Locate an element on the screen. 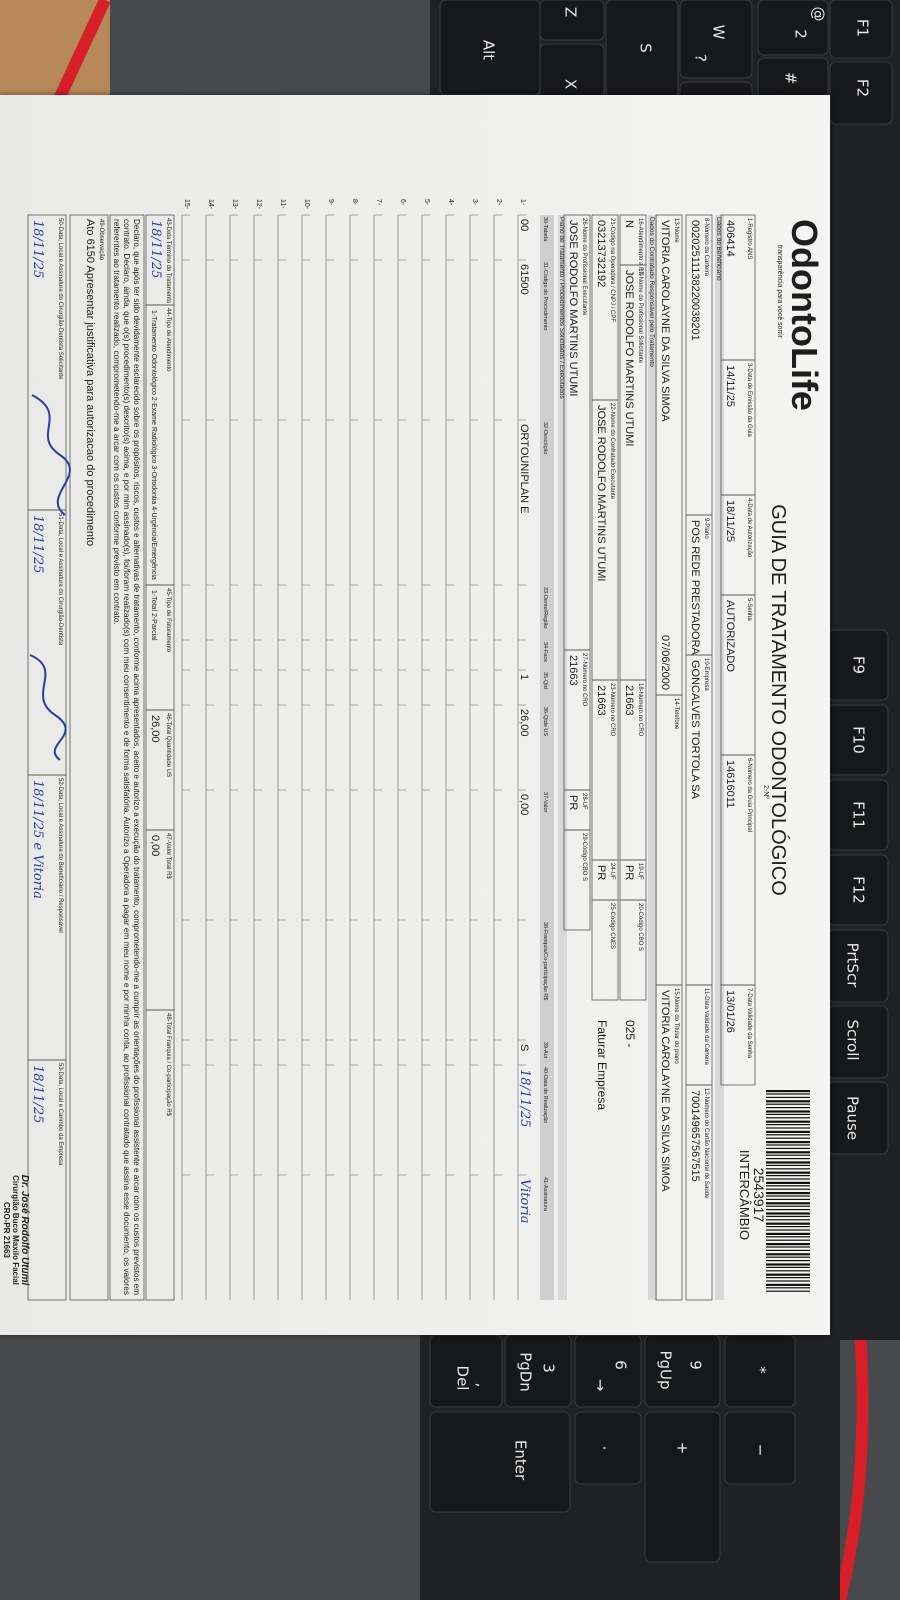  key-label: F11 is located at coordinates (859, 815).